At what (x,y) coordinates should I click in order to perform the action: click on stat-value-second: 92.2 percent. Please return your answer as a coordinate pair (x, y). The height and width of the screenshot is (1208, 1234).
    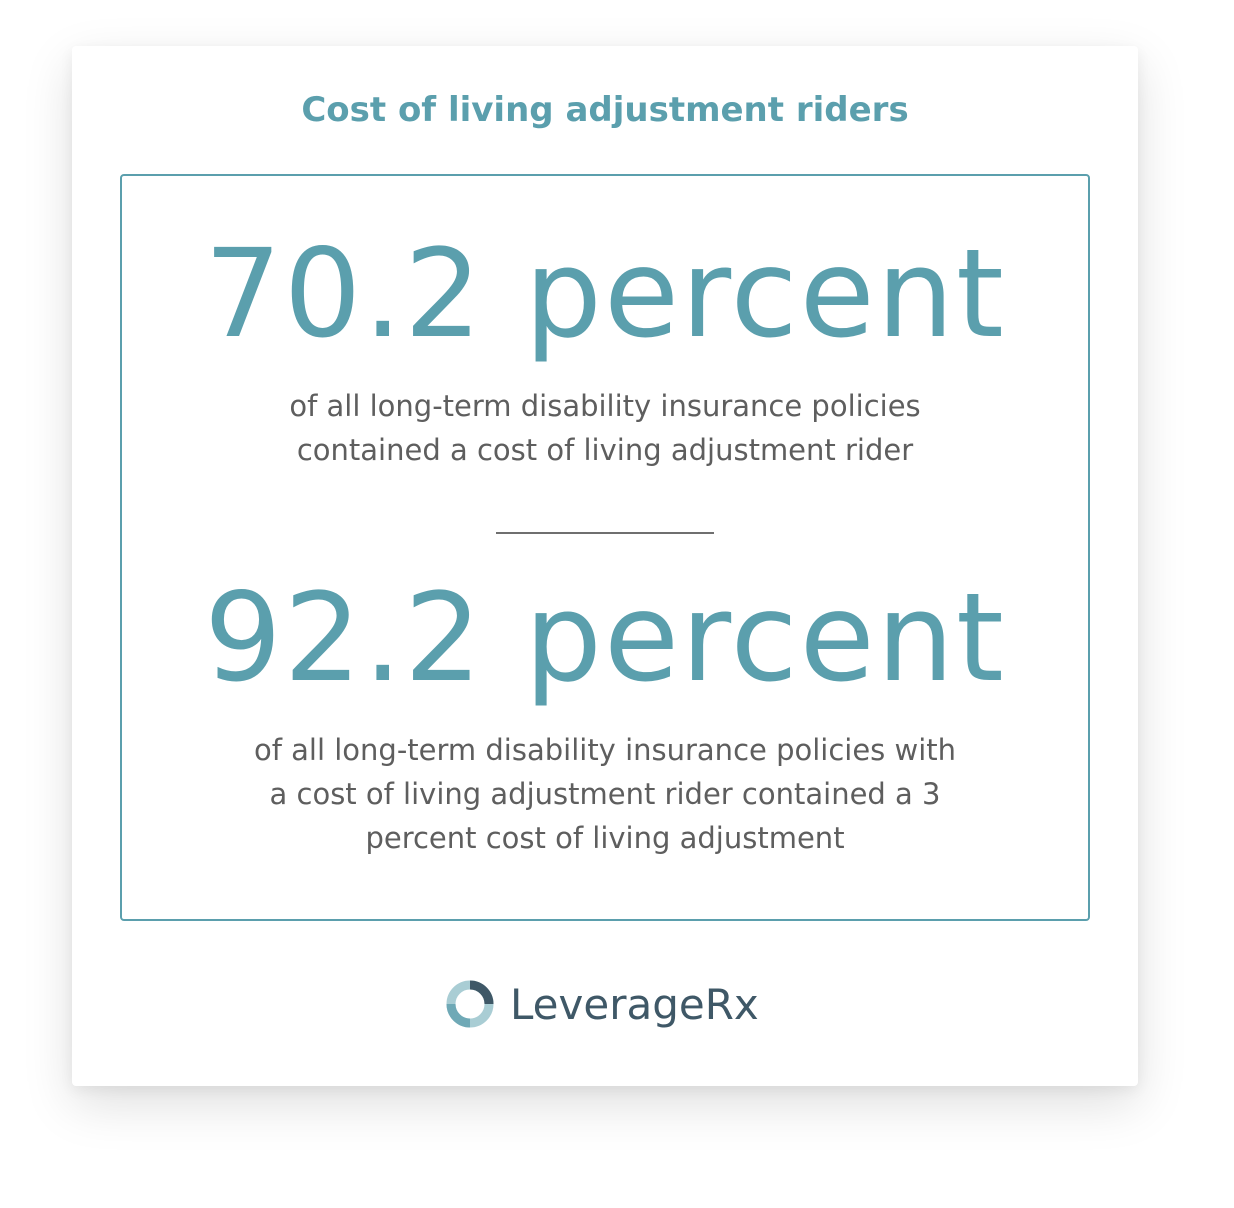
    Looking at the image, I should click on (605, 638).